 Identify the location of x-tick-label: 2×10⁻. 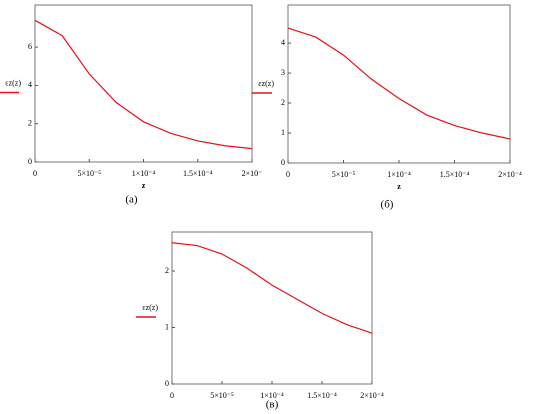
(252, 173).